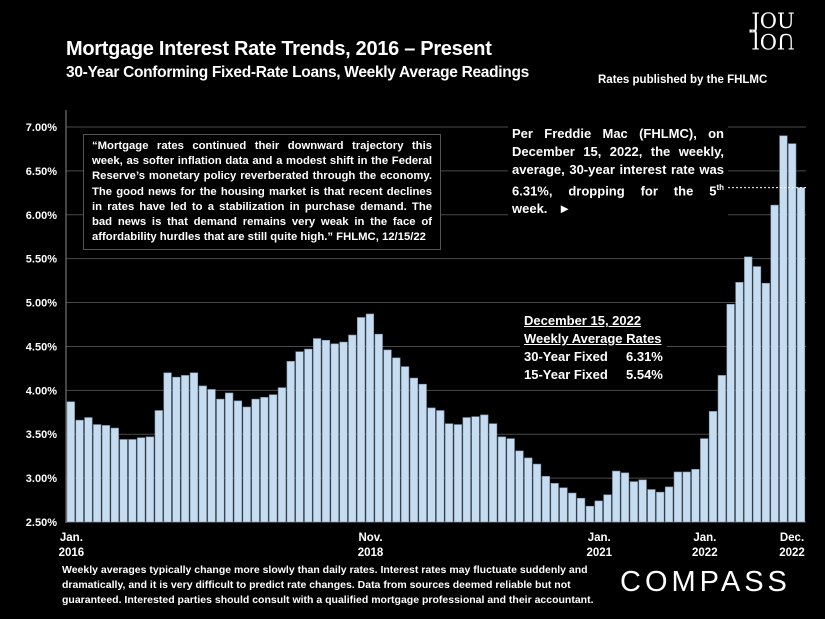  I want to click on y-tick-label: 7.00%, so click(41, 128).